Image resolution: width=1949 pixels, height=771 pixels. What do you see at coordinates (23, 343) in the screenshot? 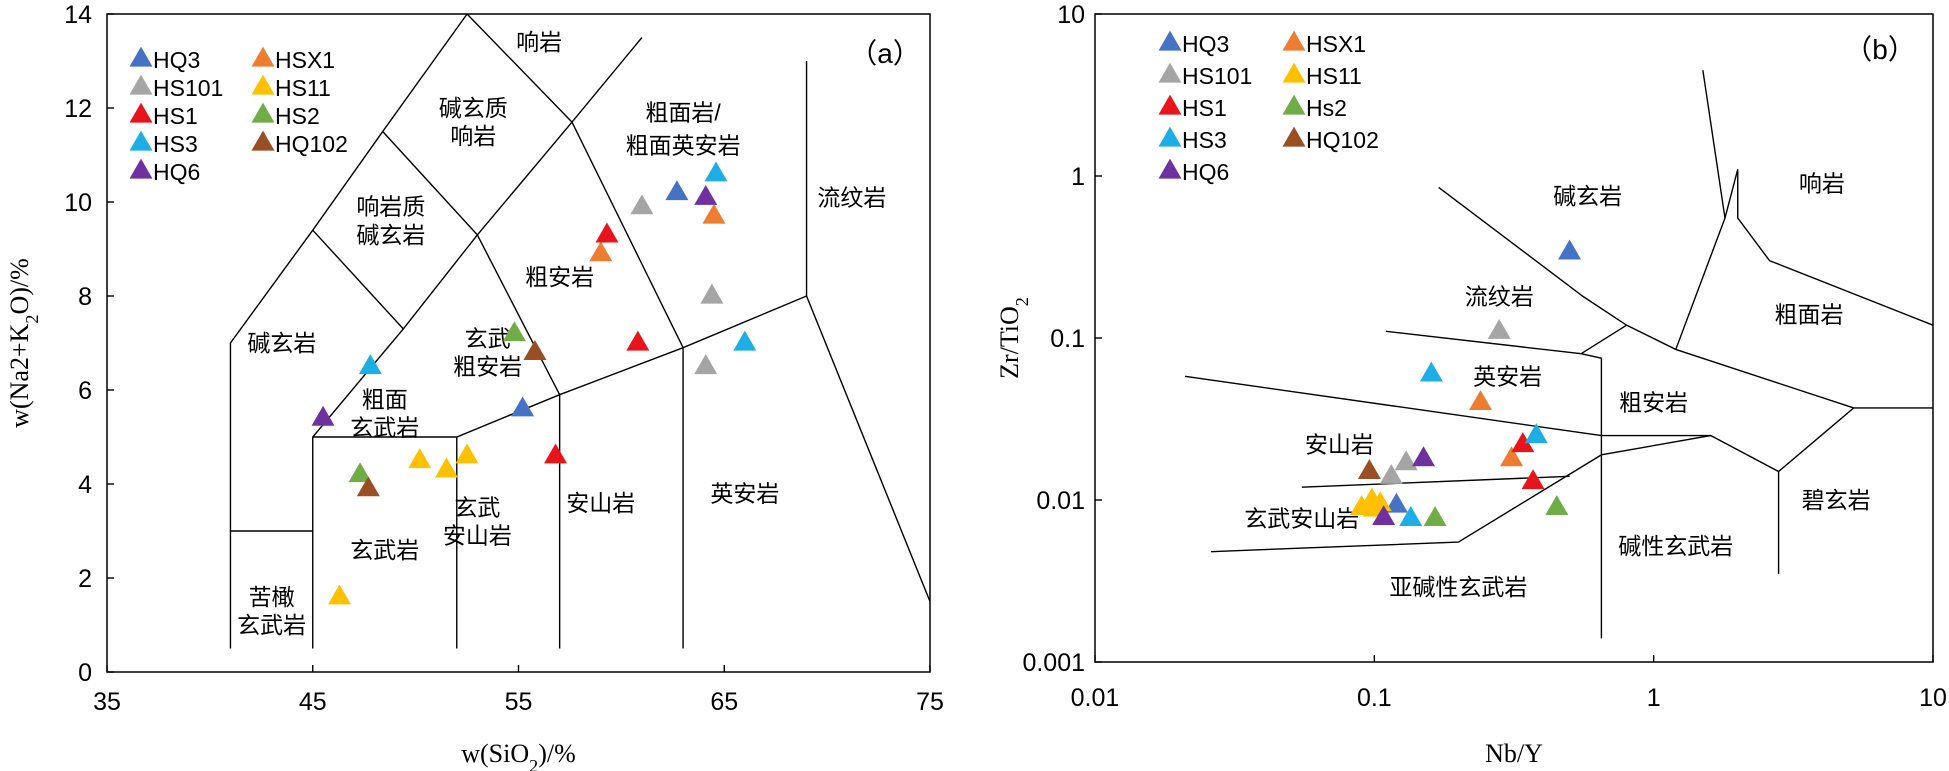
I see `y-axis-title: w(Na2+K2O)/%` at bounding box center [23, 343].